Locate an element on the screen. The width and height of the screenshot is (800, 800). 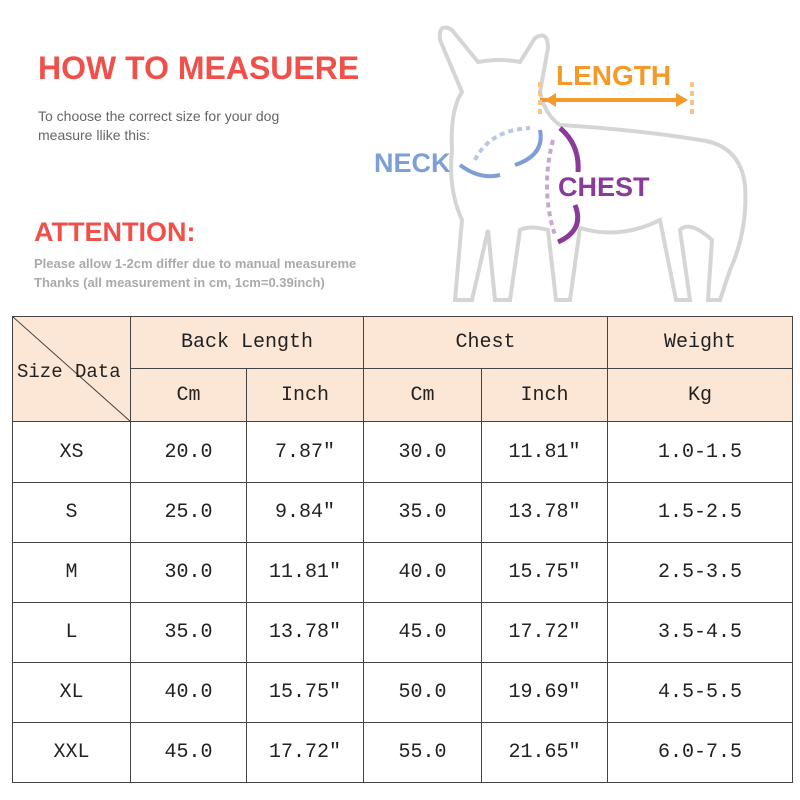
group-header: Chest is located at coordinates (486, 343).